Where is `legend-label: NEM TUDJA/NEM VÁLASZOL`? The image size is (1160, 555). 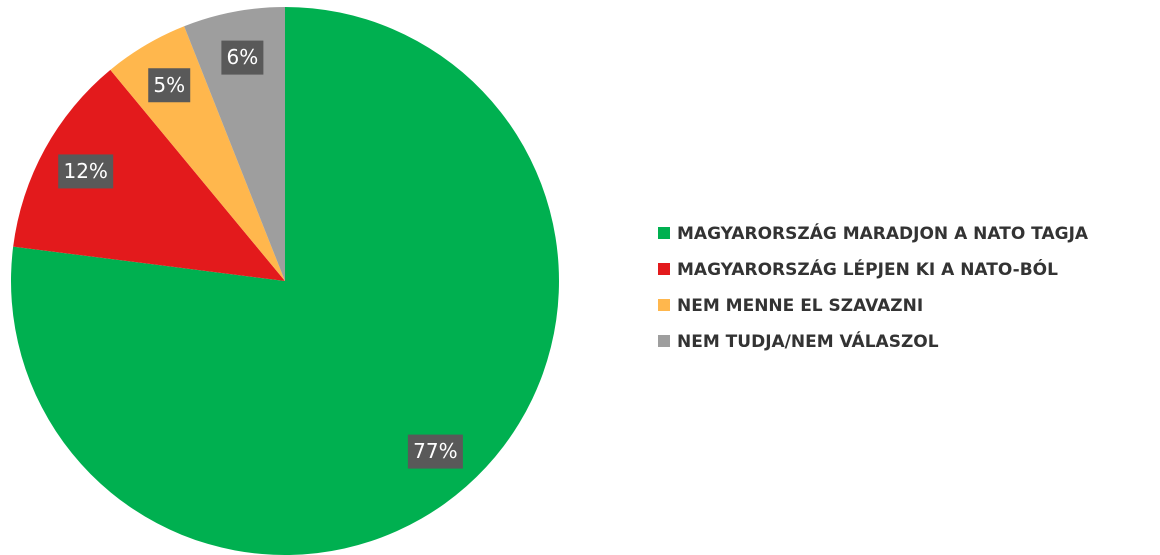 legend-label: NEM TUDJA/NEM VÁLASZOL is located at coordinates (808, 341).